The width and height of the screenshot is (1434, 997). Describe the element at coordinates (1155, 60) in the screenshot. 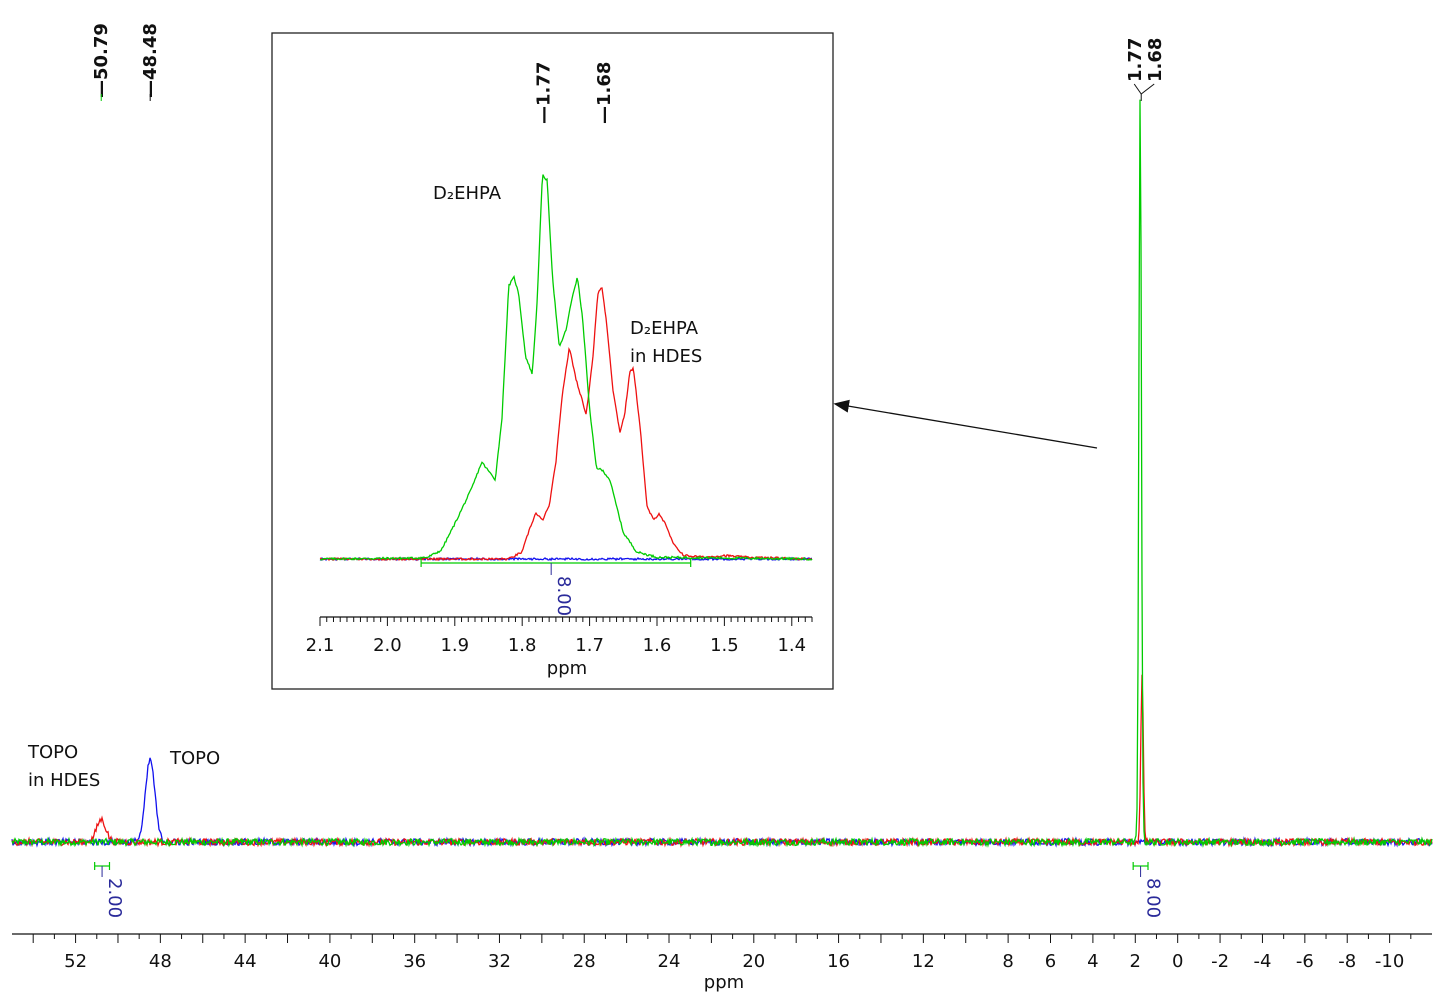

I see `peak-label: 1.68` at that location.